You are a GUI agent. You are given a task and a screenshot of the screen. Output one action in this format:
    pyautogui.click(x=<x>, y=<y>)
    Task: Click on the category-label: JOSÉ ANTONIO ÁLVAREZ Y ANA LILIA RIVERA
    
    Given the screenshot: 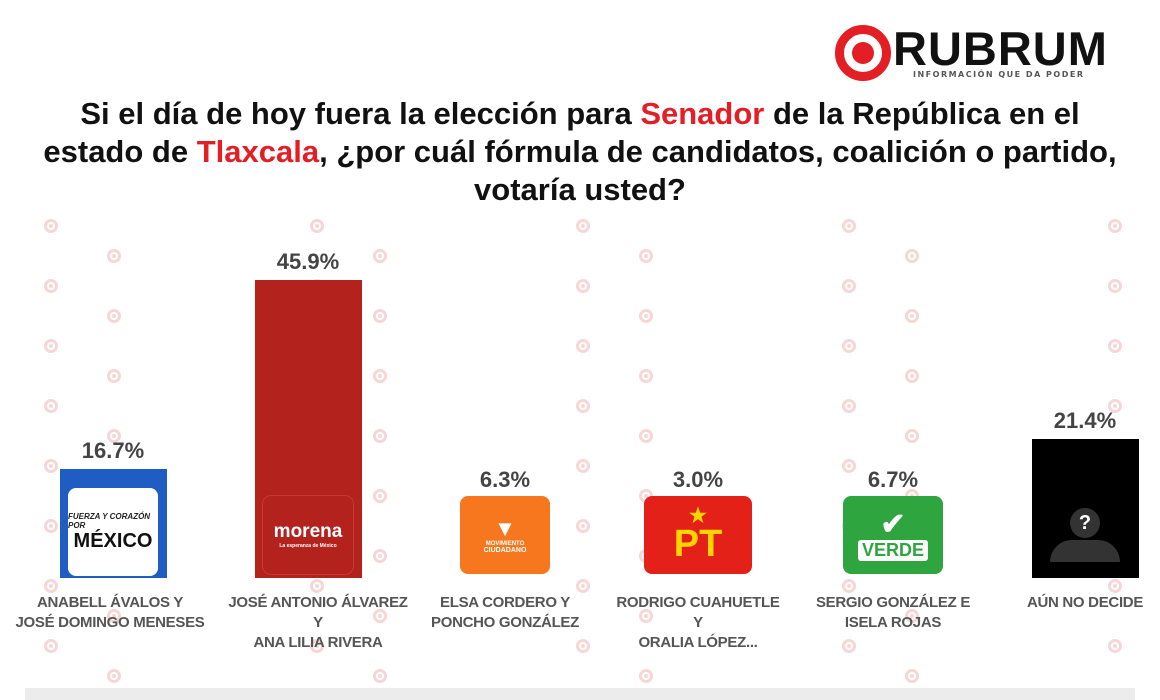 What is the action you would take?
    pyautogui.click(x=318, y=623)
    